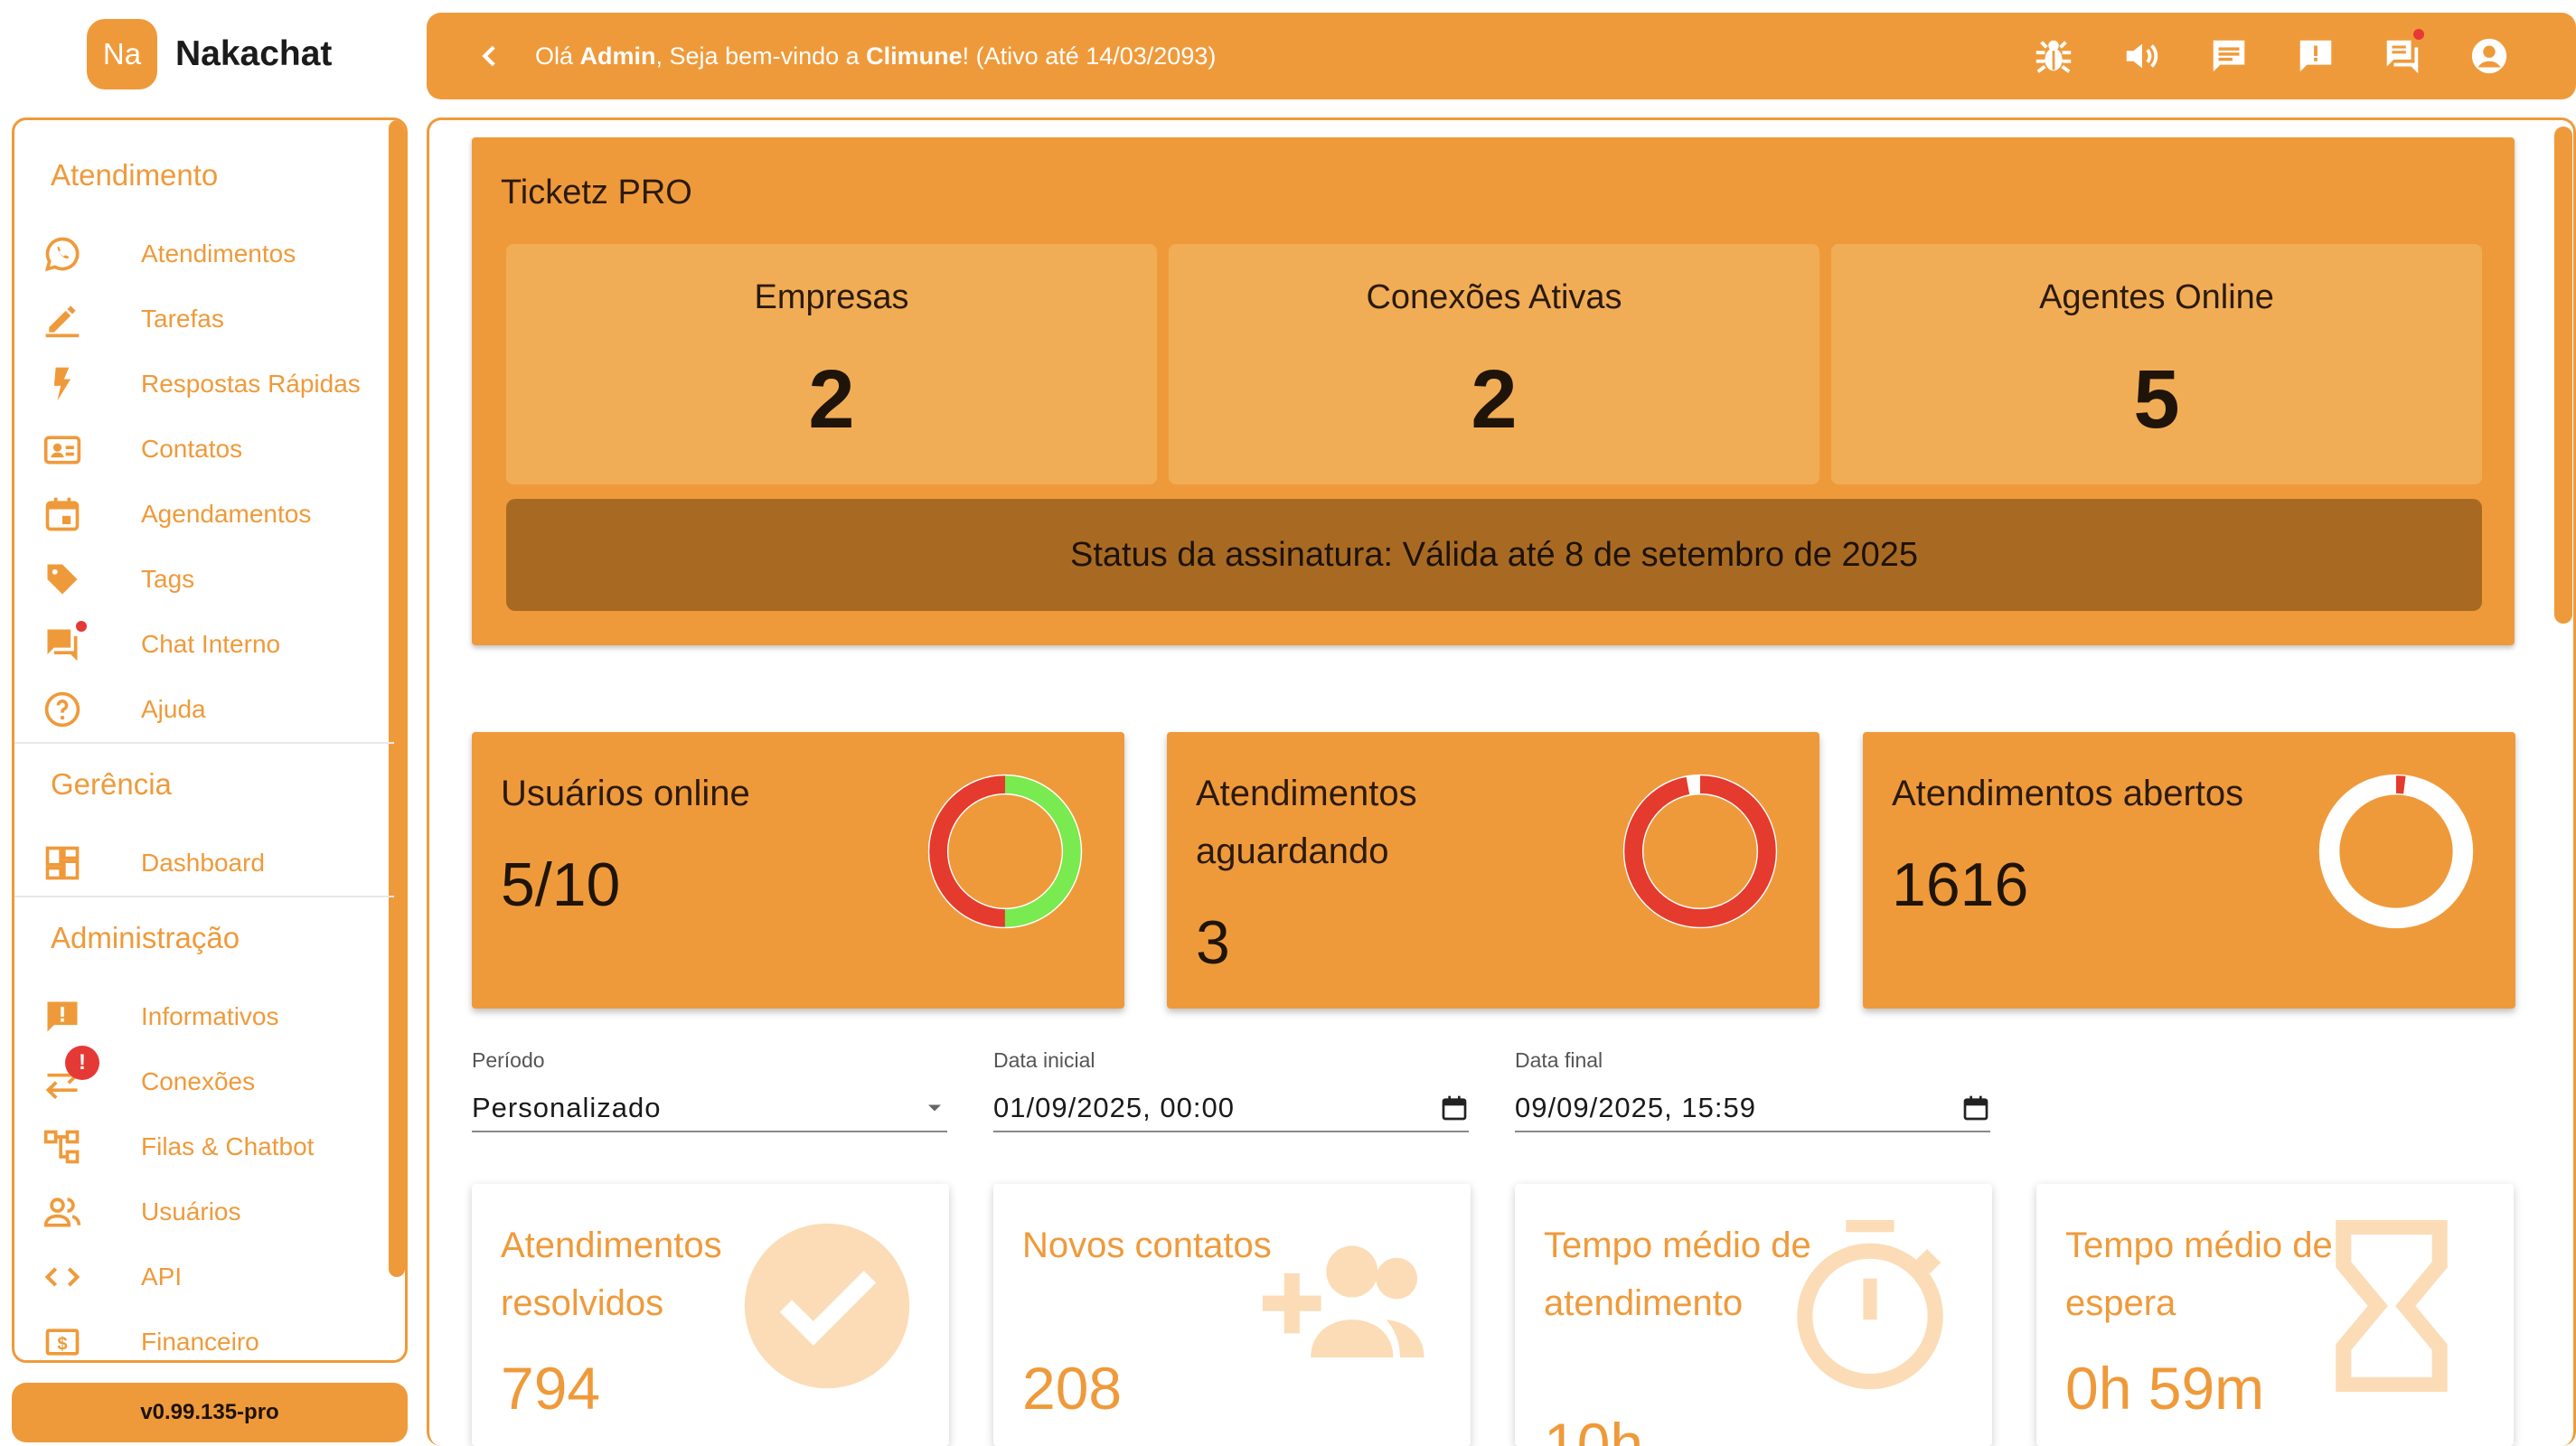  I want to click on hourglass-icon, so click(2392, 1306).